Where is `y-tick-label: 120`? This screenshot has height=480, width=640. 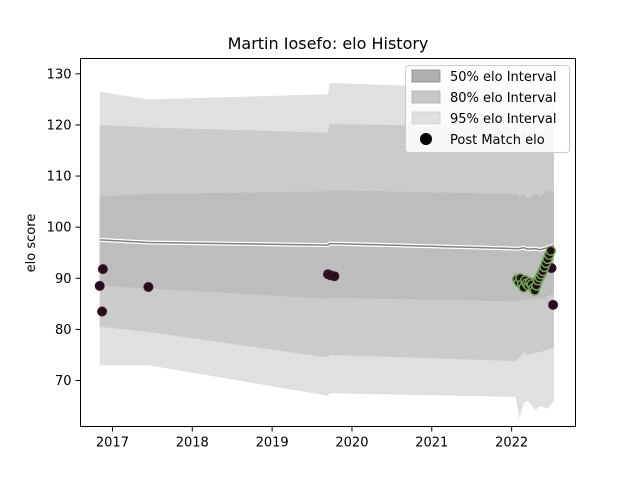 y-tick-label: 120 is located at coordinates (59, 125).